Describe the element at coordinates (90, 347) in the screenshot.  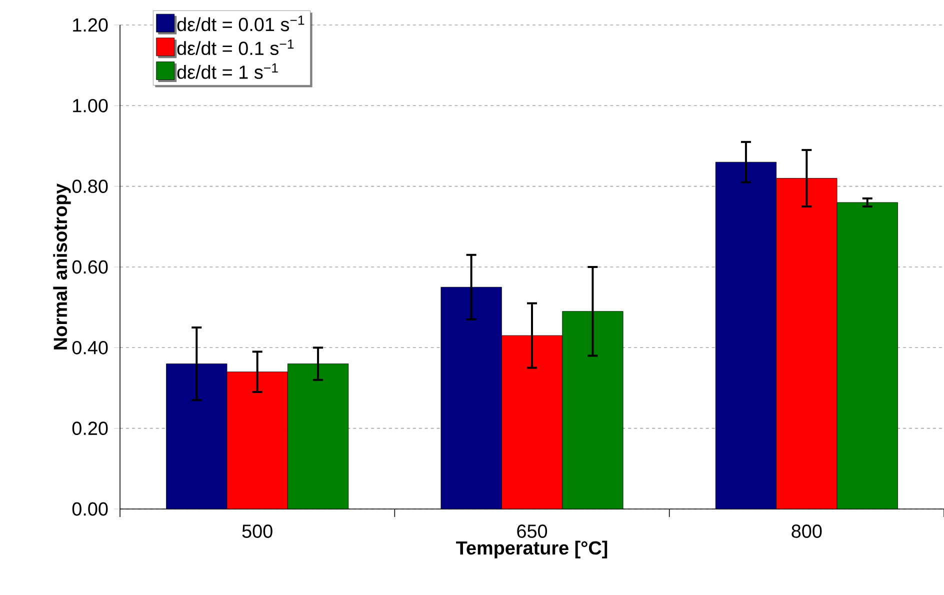
I see `y-tick-label: 0.40` at that location.